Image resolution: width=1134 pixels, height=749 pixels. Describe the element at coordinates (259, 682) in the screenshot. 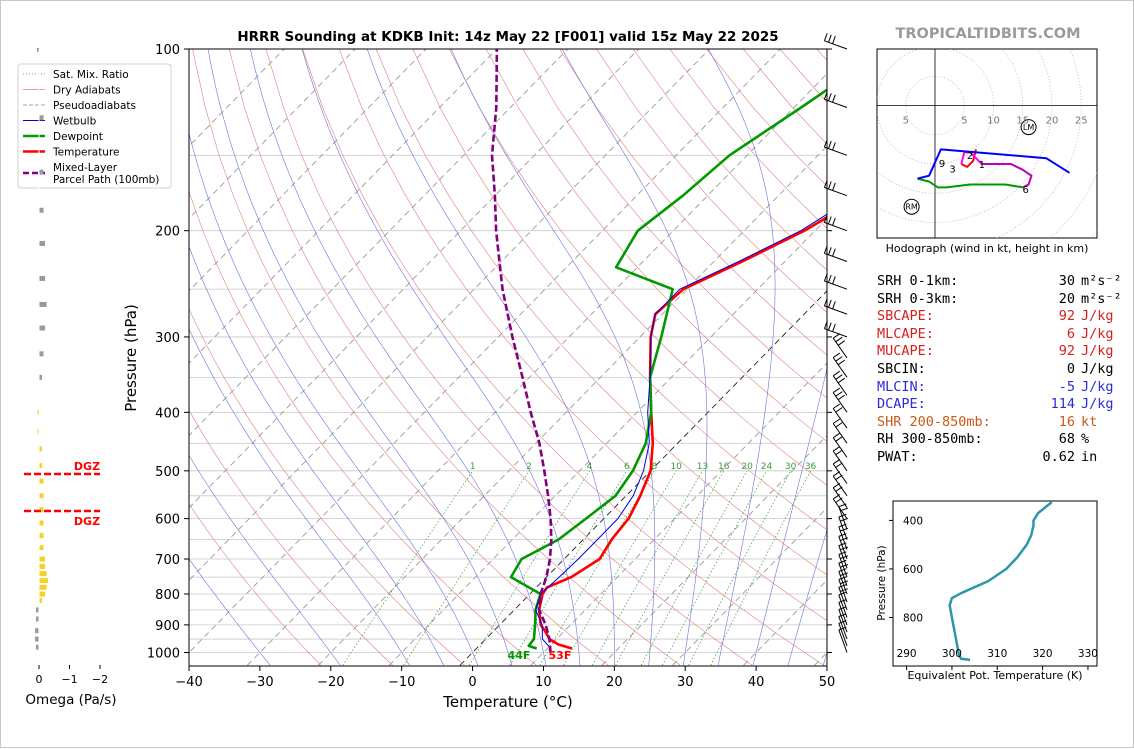

I see `x-tick-label: −30` at that location.